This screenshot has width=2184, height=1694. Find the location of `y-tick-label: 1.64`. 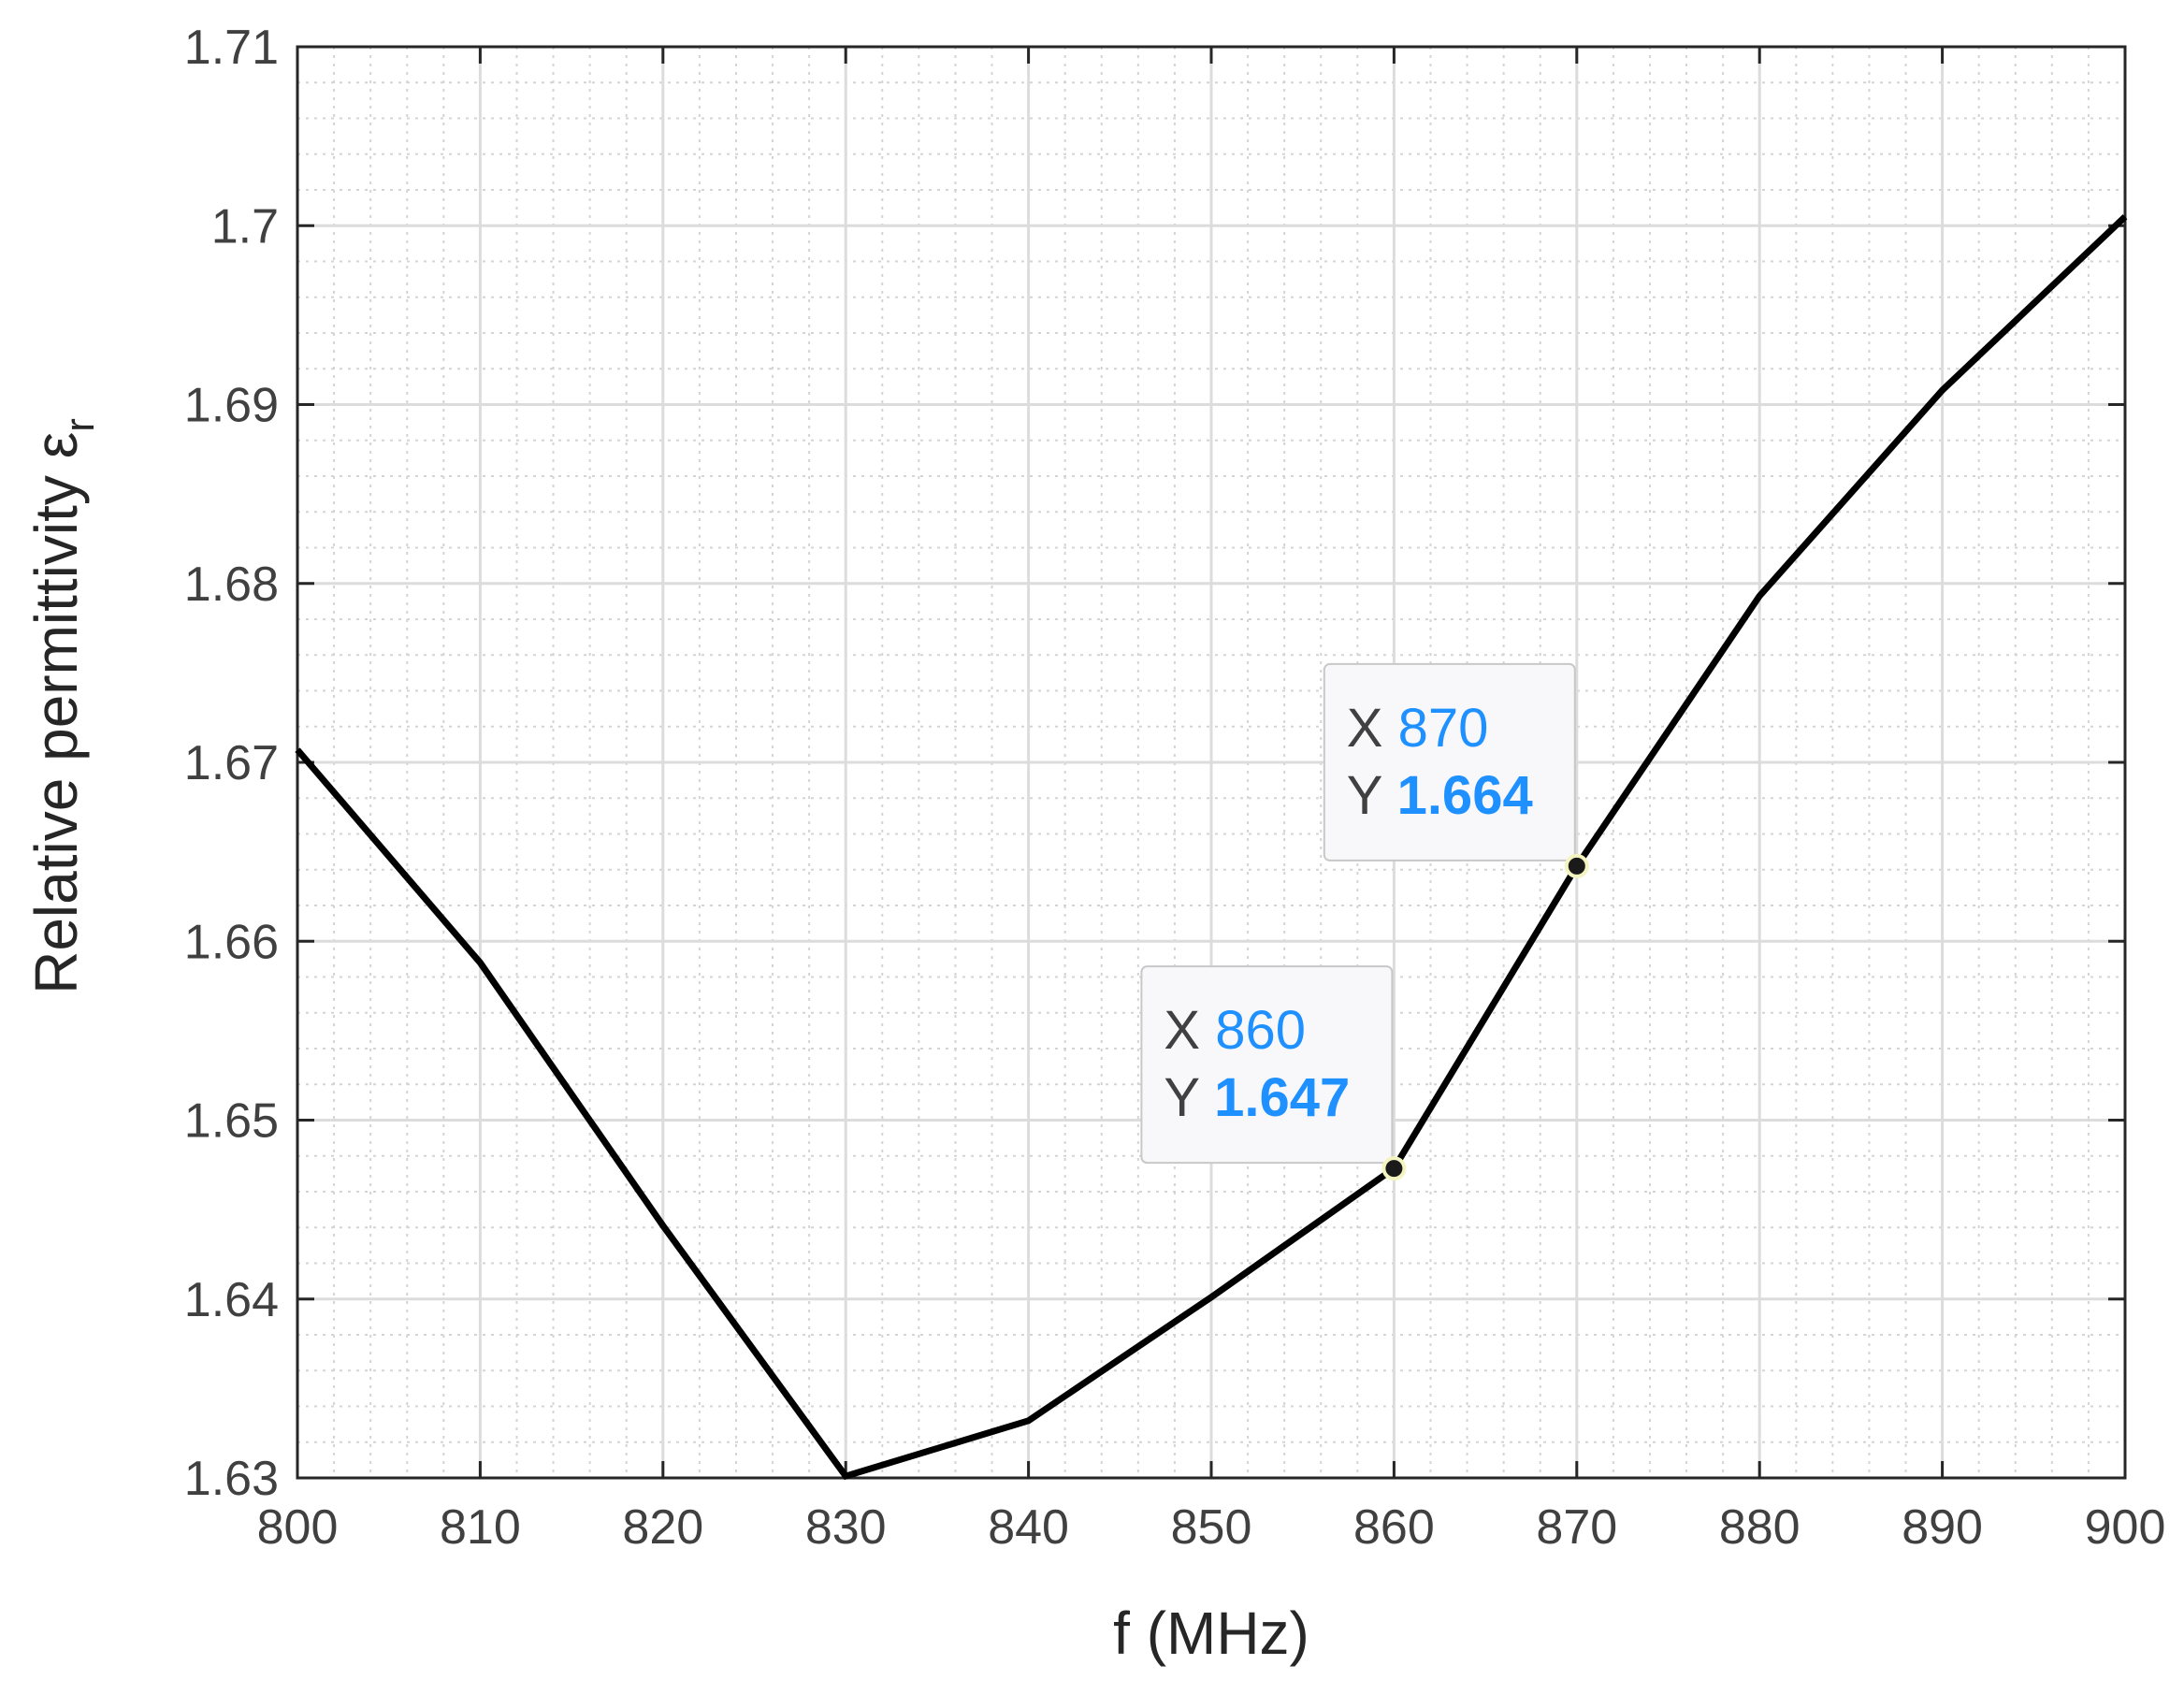

y-tick-label: 1.64 is located at coordinates (231, 1300).